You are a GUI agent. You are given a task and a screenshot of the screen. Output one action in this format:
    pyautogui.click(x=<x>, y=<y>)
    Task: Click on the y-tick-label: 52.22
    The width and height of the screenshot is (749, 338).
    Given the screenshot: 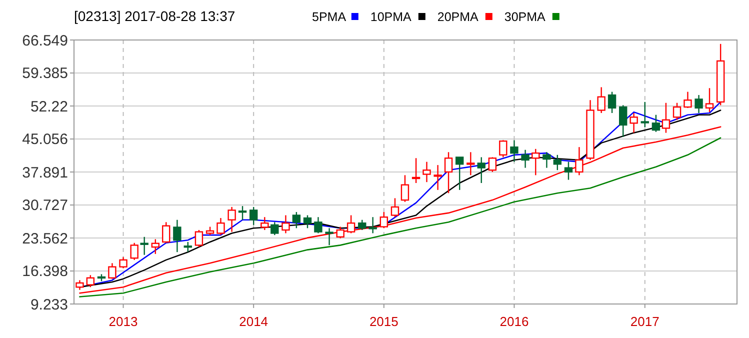 What is the action you would take?
    pyautogui.click(x=49, y=107)
    